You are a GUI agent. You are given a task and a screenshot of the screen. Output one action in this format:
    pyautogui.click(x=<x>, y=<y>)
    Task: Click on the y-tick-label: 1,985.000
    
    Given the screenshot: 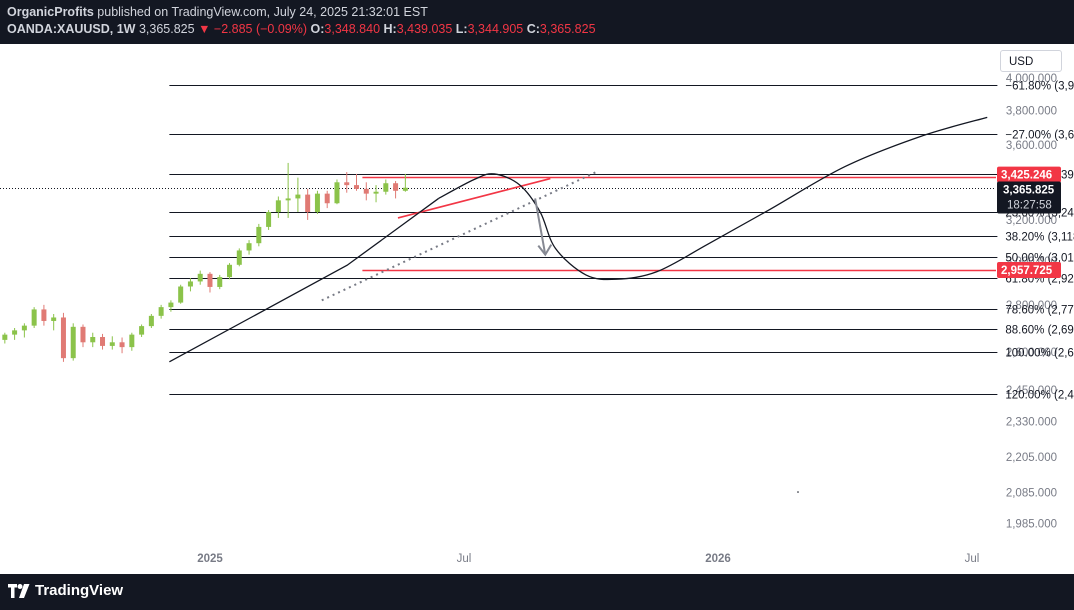 What is the action you would take?
    pyautogui.click(x=1031, y=525)
    